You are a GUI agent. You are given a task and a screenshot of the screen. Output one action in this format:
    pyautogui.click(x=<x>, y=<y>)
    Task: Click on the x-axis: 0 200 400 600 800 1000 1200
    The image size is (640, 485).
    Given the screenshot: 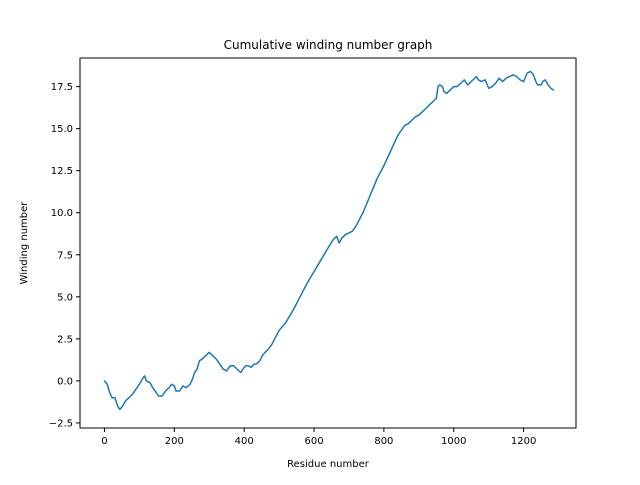 What is the action you would take?
    pyautogui.click(x=318, y=437)
    